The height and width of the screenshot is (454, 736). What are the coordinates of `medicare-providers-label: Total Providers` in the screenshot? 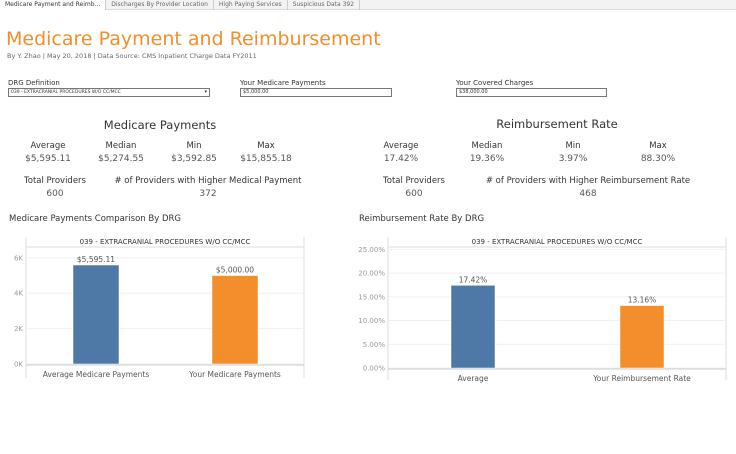 It's located at (55, 181).